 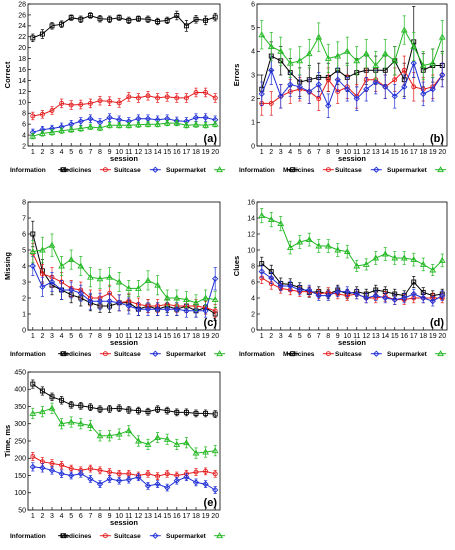 I want to click on y-tick-label: 6, so click(x=24, y=125).